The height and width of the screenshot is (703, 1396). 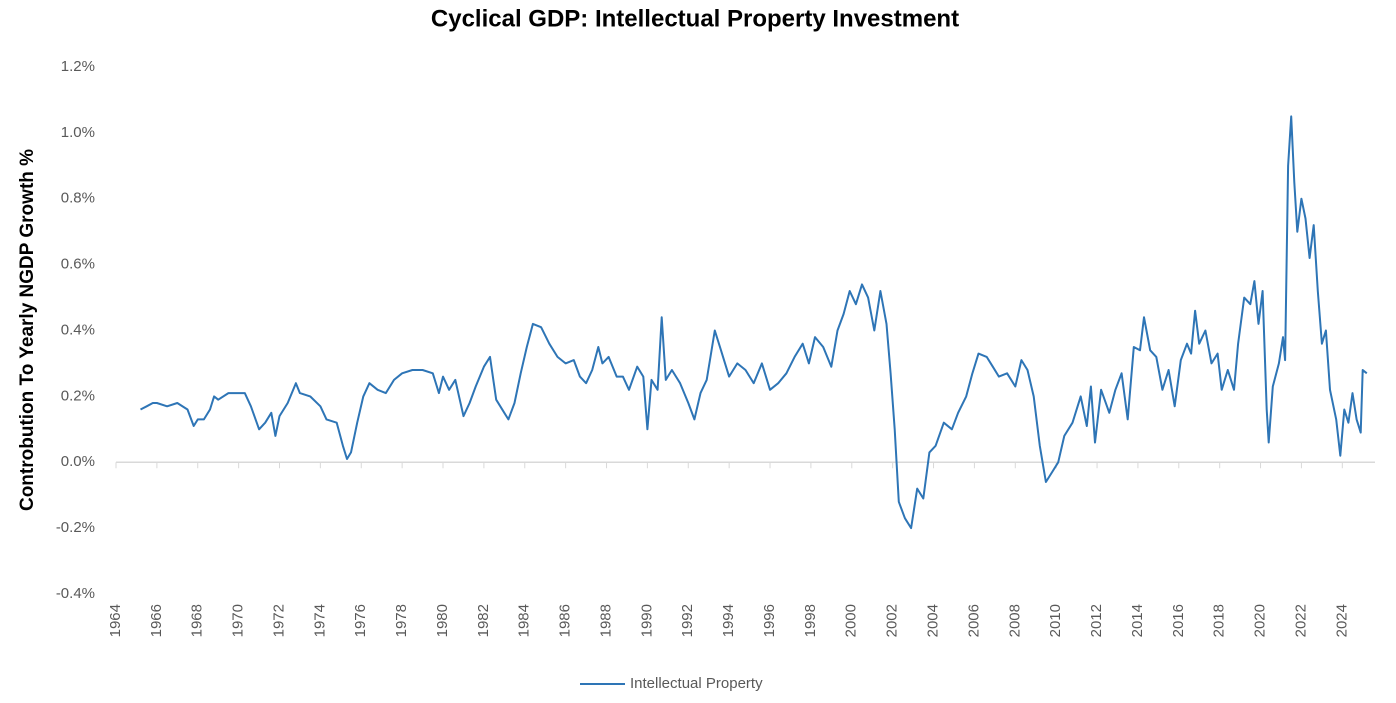 What do you see at coordinates (1260, 620) in the screenshot?
I see `x-tick-label: 2020` at bounding box center [1260, 620].